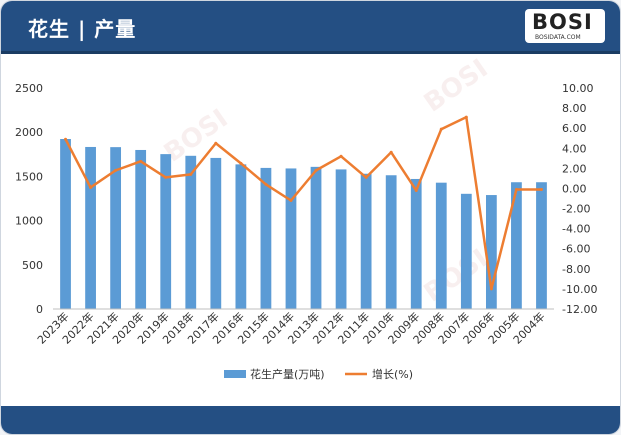  What do you see at coordinates (574, 108) in the screenshot?
I see `y-right-tick-label: 8.00` at bounding box center [574, 108].